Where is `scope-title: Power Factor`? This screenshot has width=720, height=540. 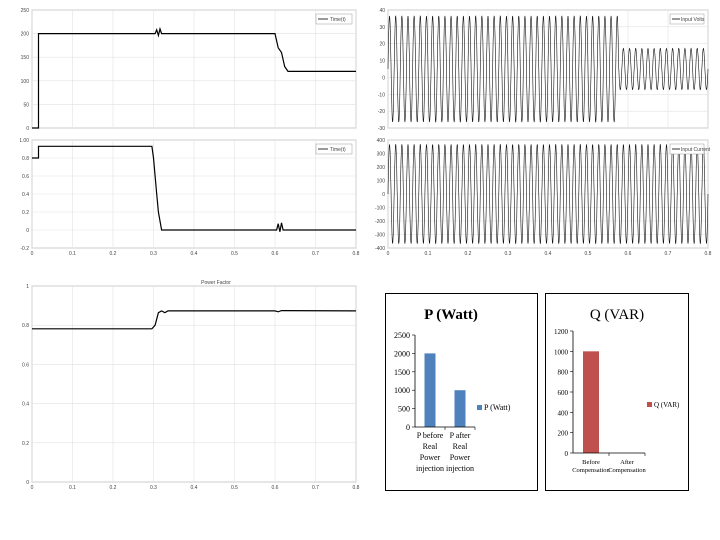
scope-title: Power Factor is located at coordinates (216, 283).